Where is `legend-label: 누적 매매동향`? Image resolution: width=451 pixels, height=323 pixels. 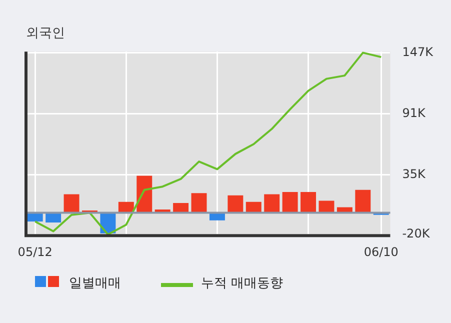 legend-label: 누적 매매동향 is located at coordinates (242, 283).